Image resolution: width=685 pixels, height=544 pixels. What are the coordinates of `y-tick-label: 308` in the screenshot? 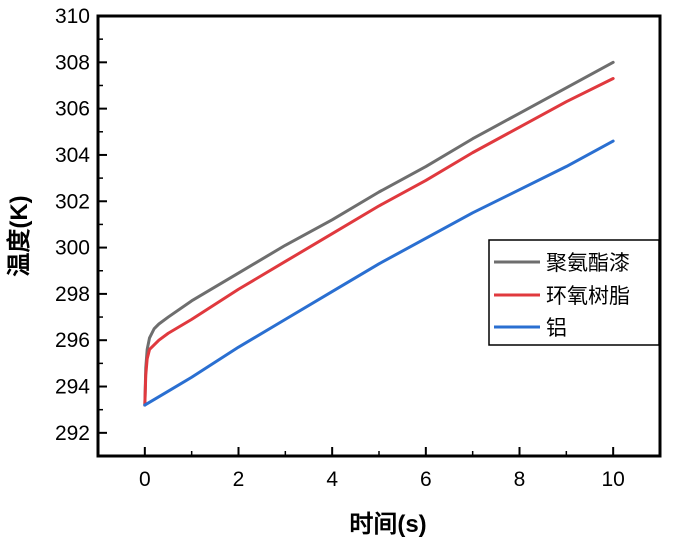 It's located at (72, 62).